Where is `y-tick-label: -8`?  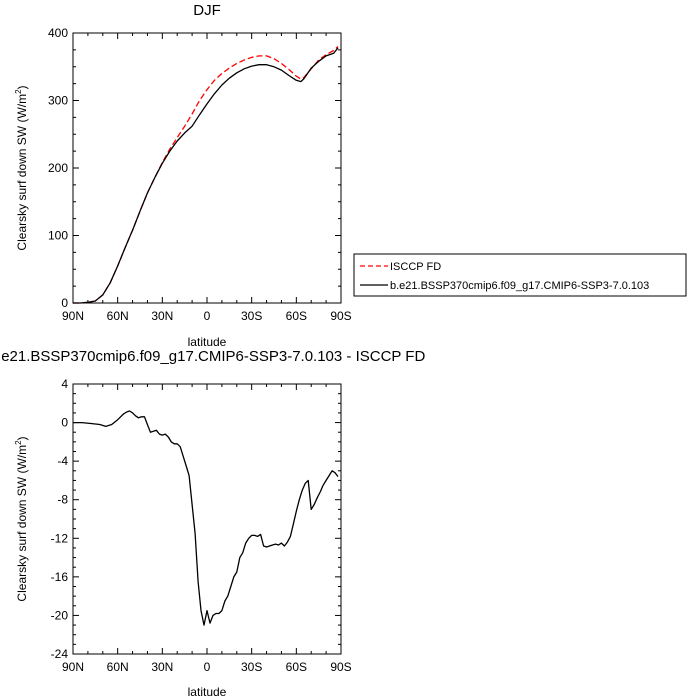
y-tick-label: -8 is located at coordinates (62, 500).